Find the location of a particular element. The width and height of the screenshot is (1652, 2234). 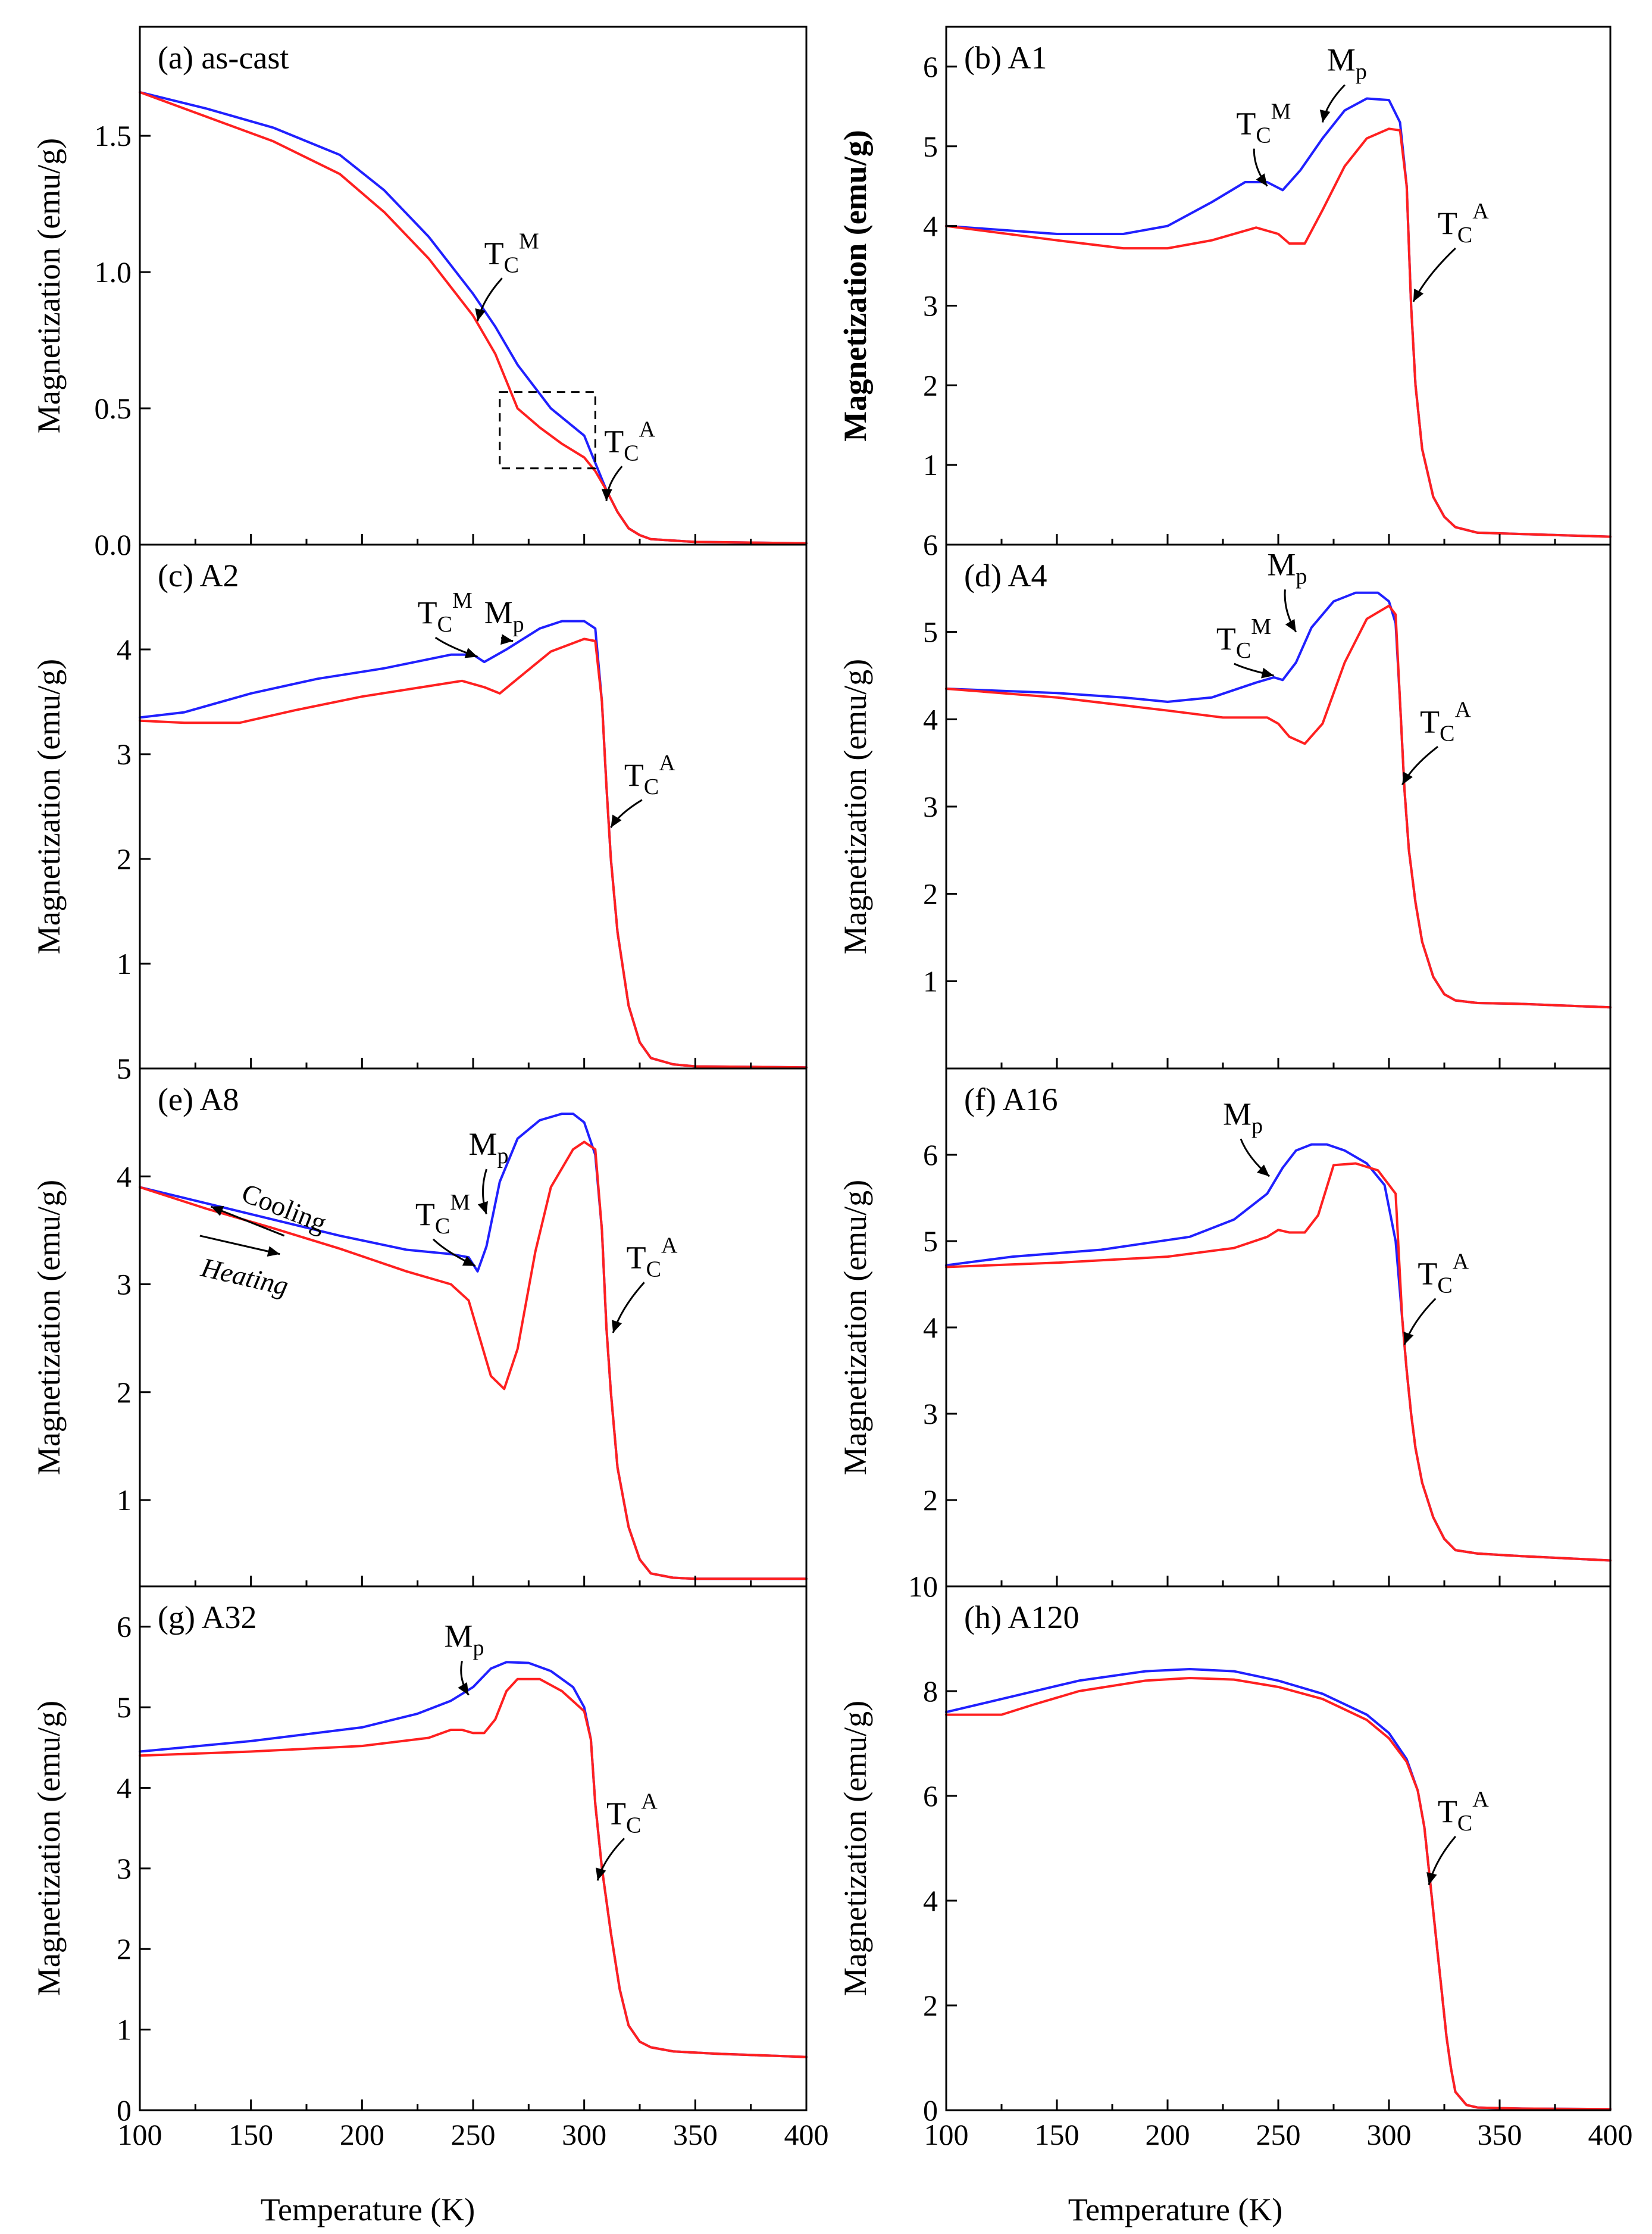

panel-title-b: (b) A1 is located at coordinates (1005, 58).